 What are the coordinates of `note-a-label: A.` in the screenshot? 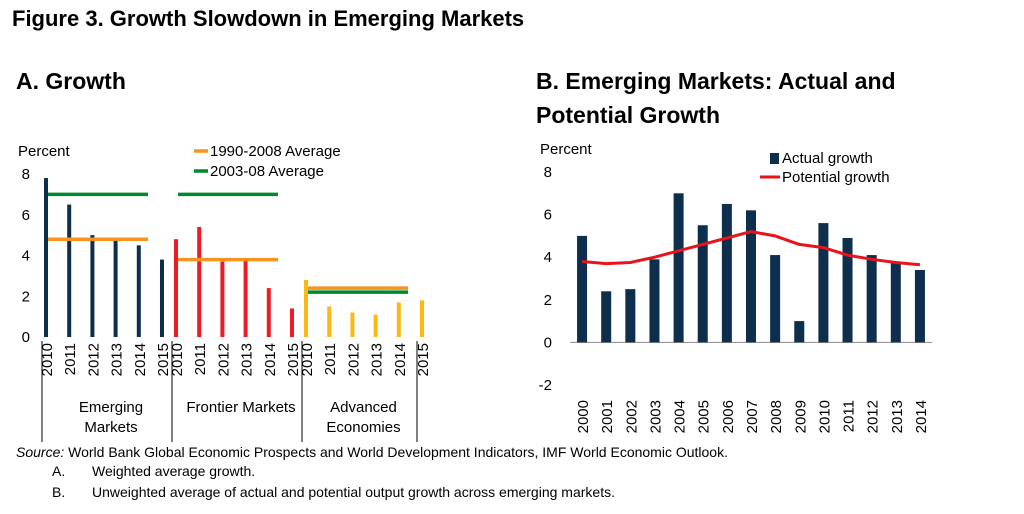 It's located at (59, 471).